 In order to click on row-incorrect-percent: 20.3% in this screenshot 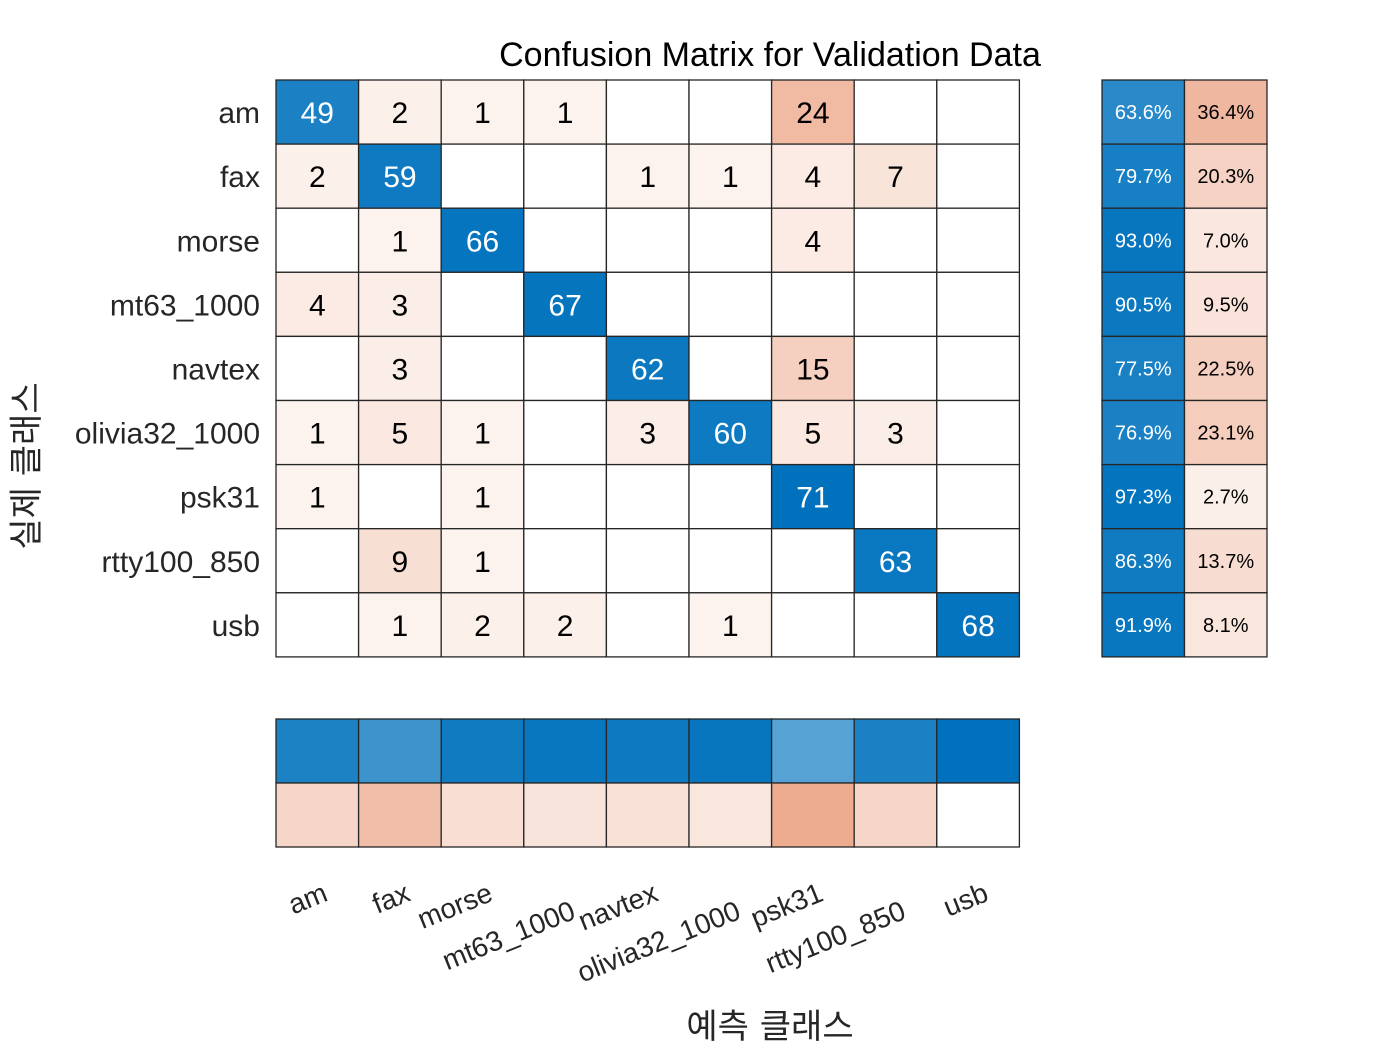, I will do `click(1225, 177)`.